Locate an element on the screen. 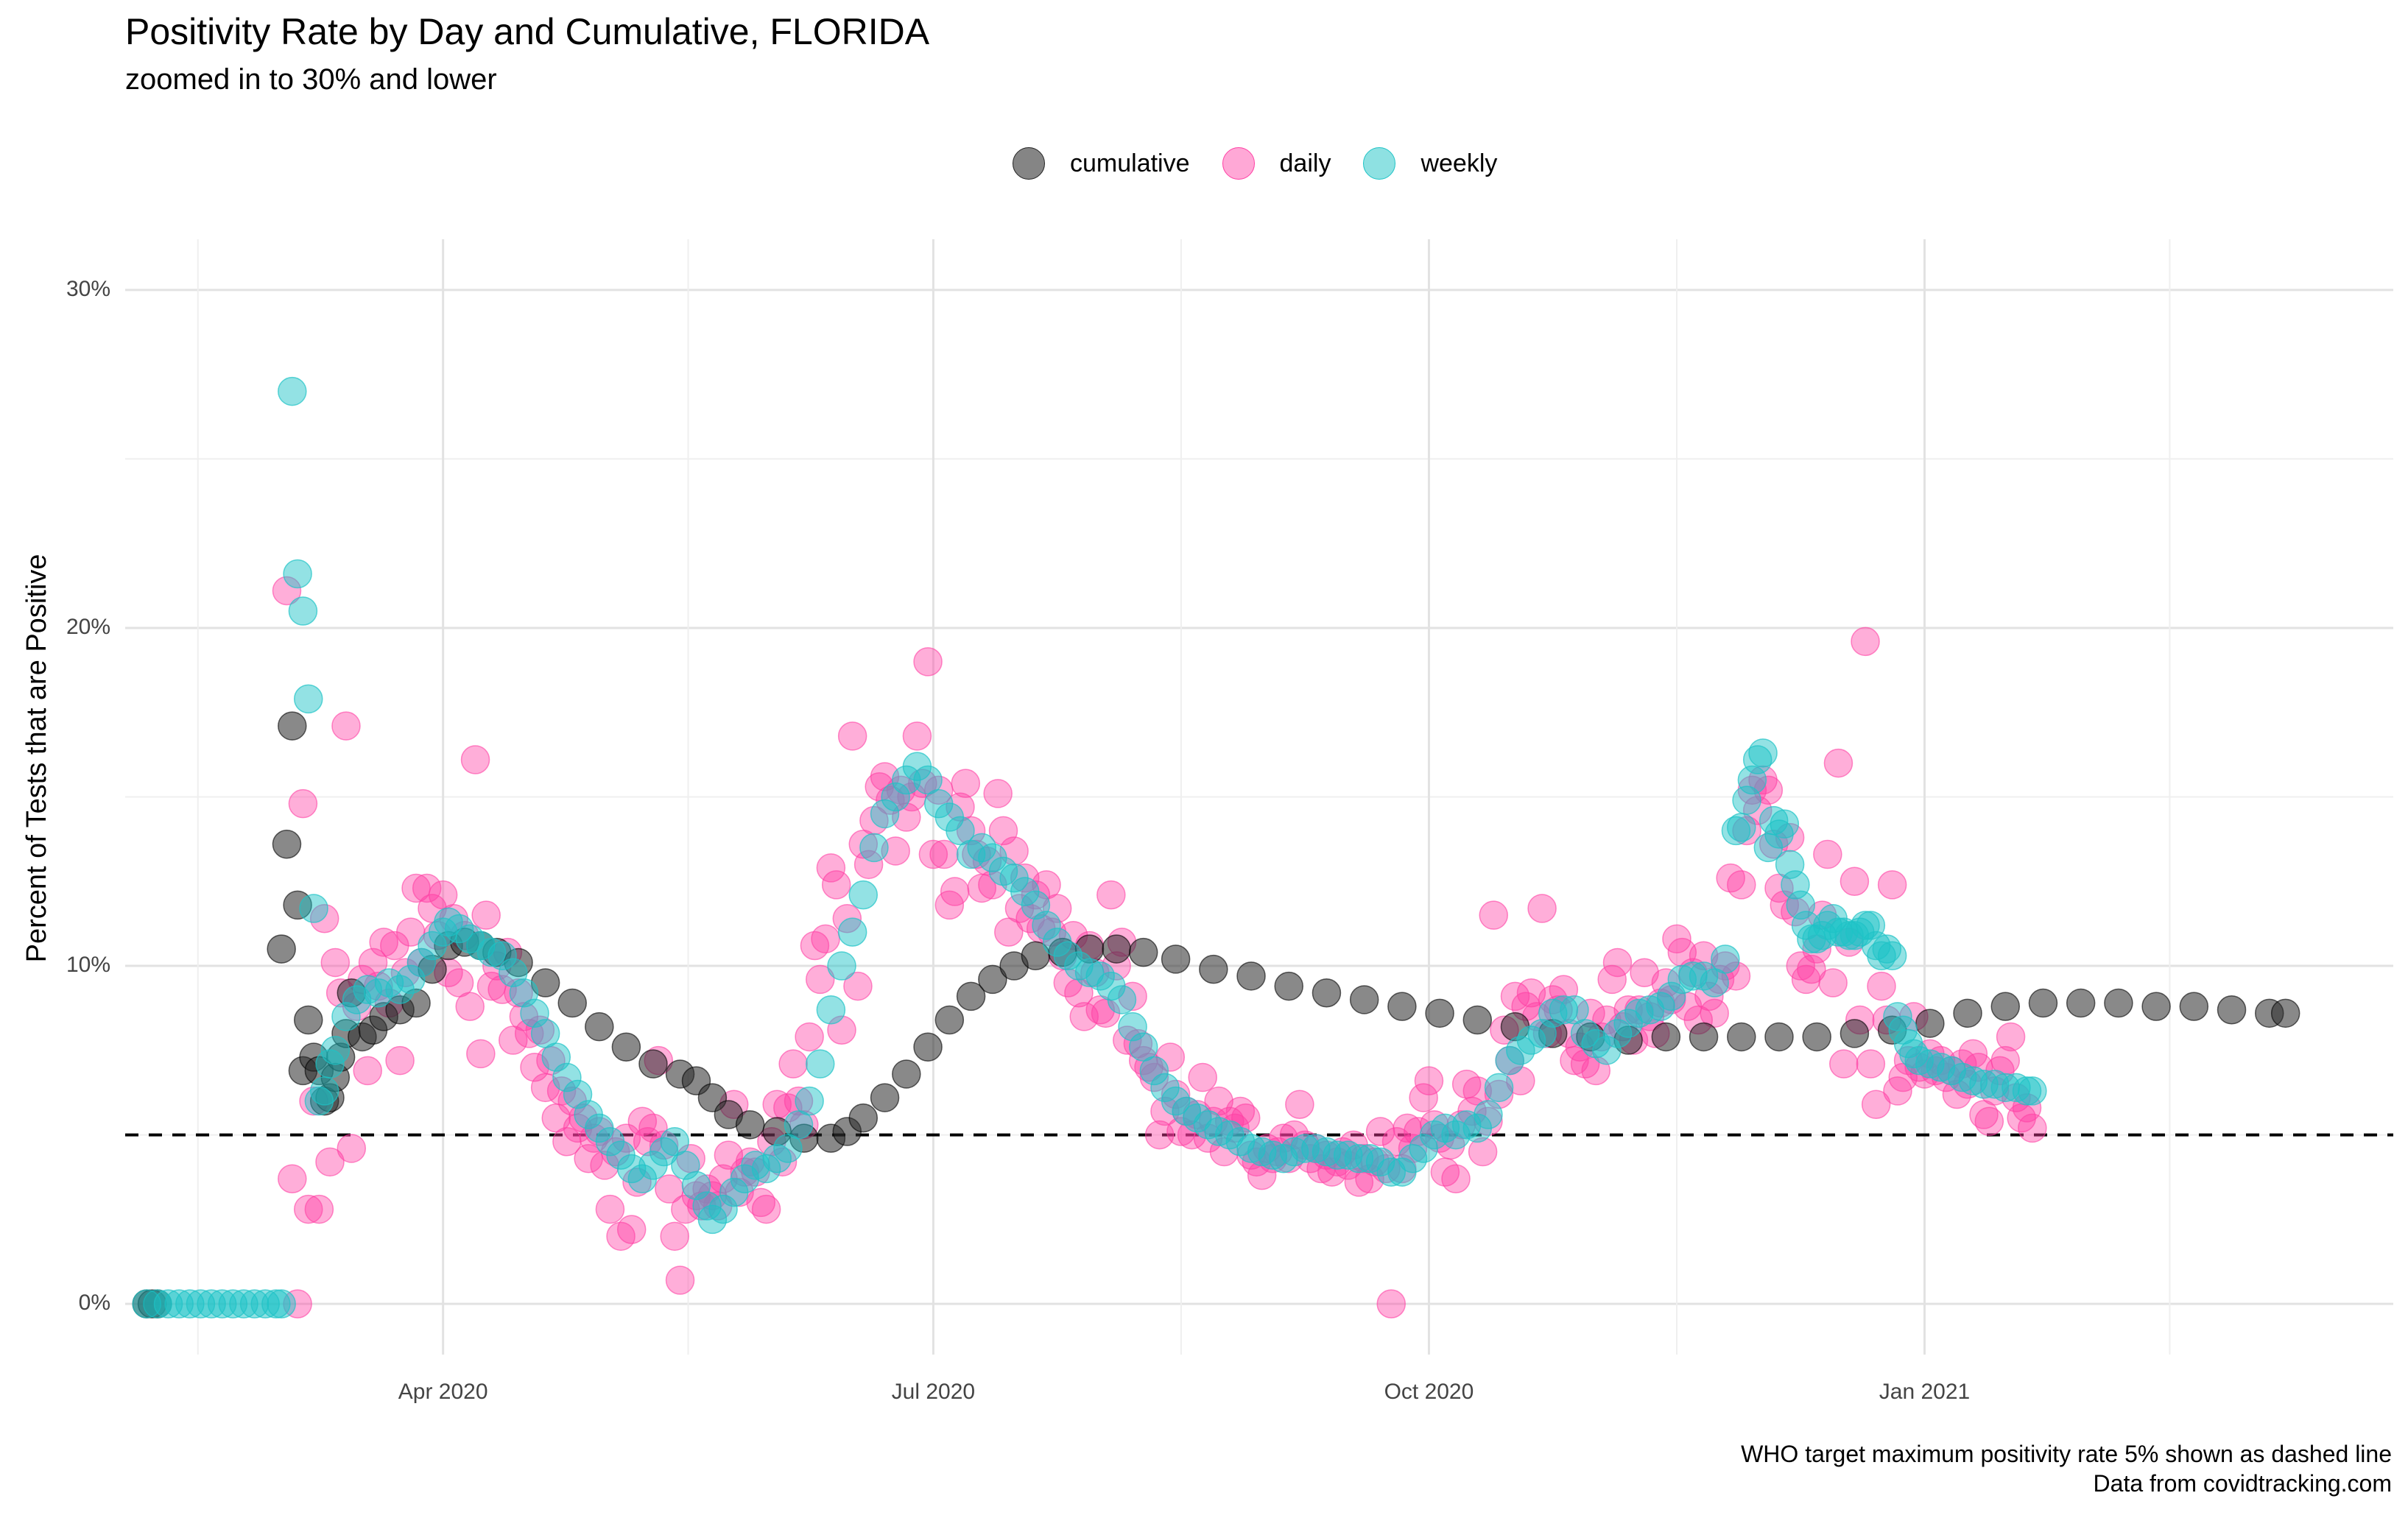 Image resolution: width=2408 pixels, height=1518 pixels. legend-key-weekly is located at coordinates (1379, 163).